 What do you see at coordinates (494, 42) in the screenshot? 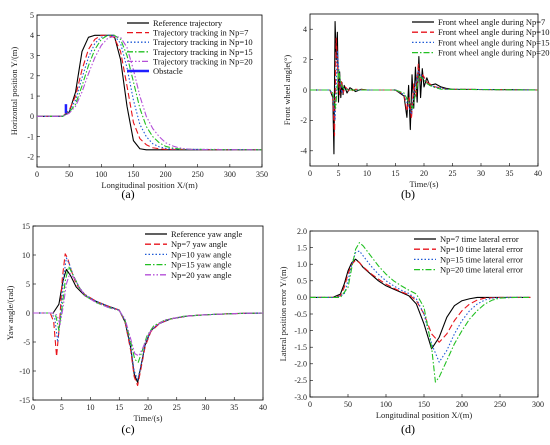
I see `legend-label: Front wheel angle during Np=15` at bounding box center [494, 42].